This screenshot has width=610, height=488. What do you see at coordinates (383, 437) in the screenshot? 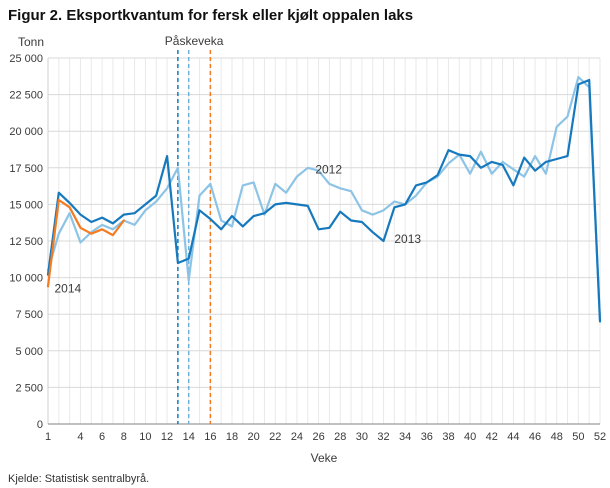
I see `x-tick-label: 32` at bounding box center [383, 437].